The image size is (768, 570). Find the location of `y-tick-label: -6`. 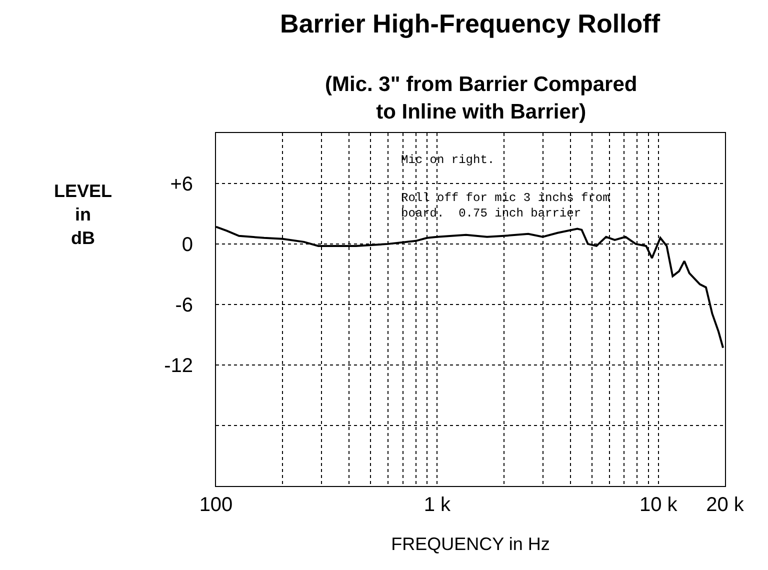

y-tick-label: -6 is located at coordinates (184, 305).